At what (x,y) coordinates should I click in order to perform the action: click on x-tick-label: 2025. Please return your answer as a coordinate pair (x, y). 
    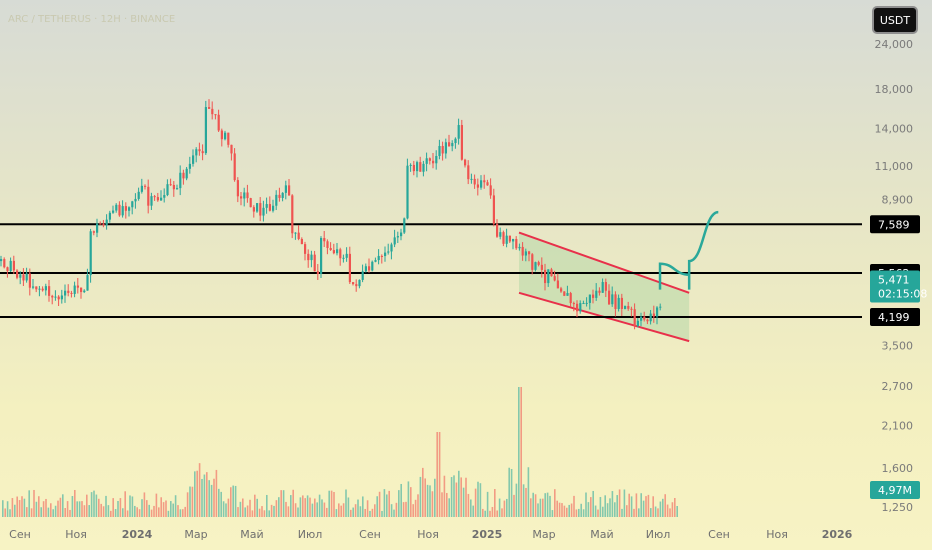
    Looking at the image, I should click on (487, 534).